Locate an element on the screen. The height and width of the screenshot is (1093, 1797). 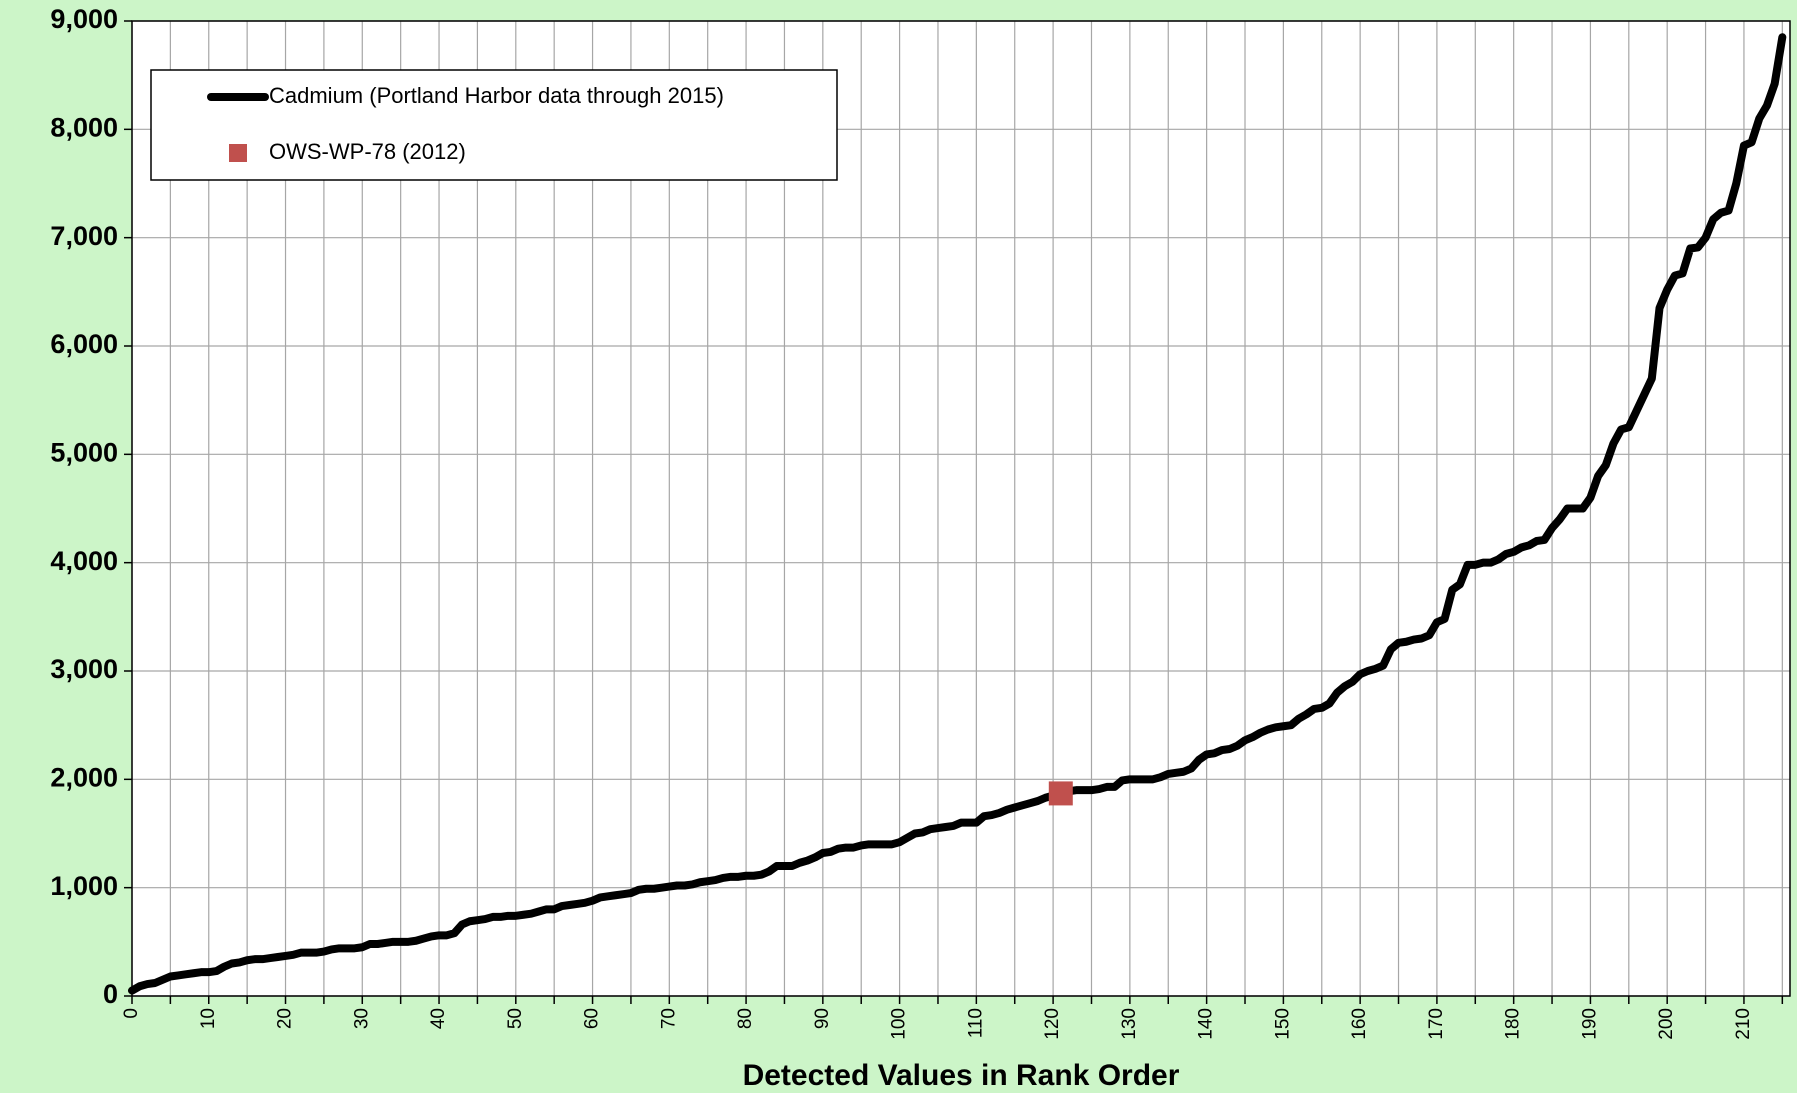
x-tick-label: 10 is located at coordinates (208, 1018).